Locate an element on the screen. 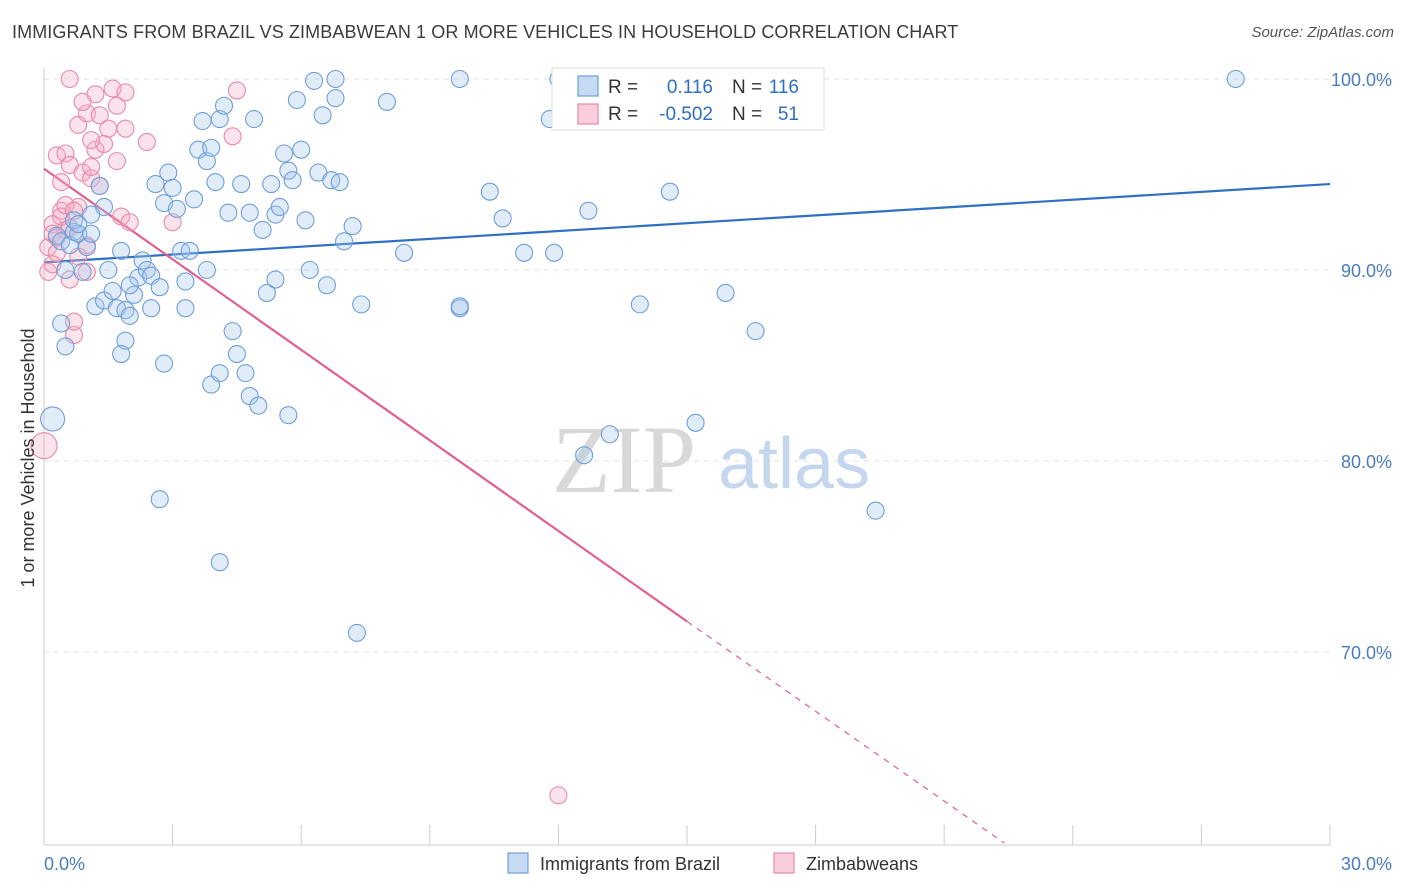 This screenshot has height=892, width=1406. legend-r-label-blue: R = is located at coordinates (623, 87).